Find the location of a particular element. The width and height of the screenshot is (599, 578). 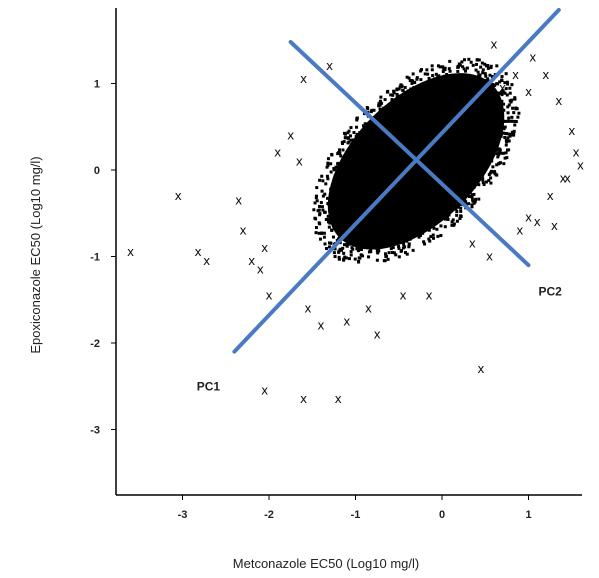

y-tick-label: 0 is located at coordinates (97, 171).